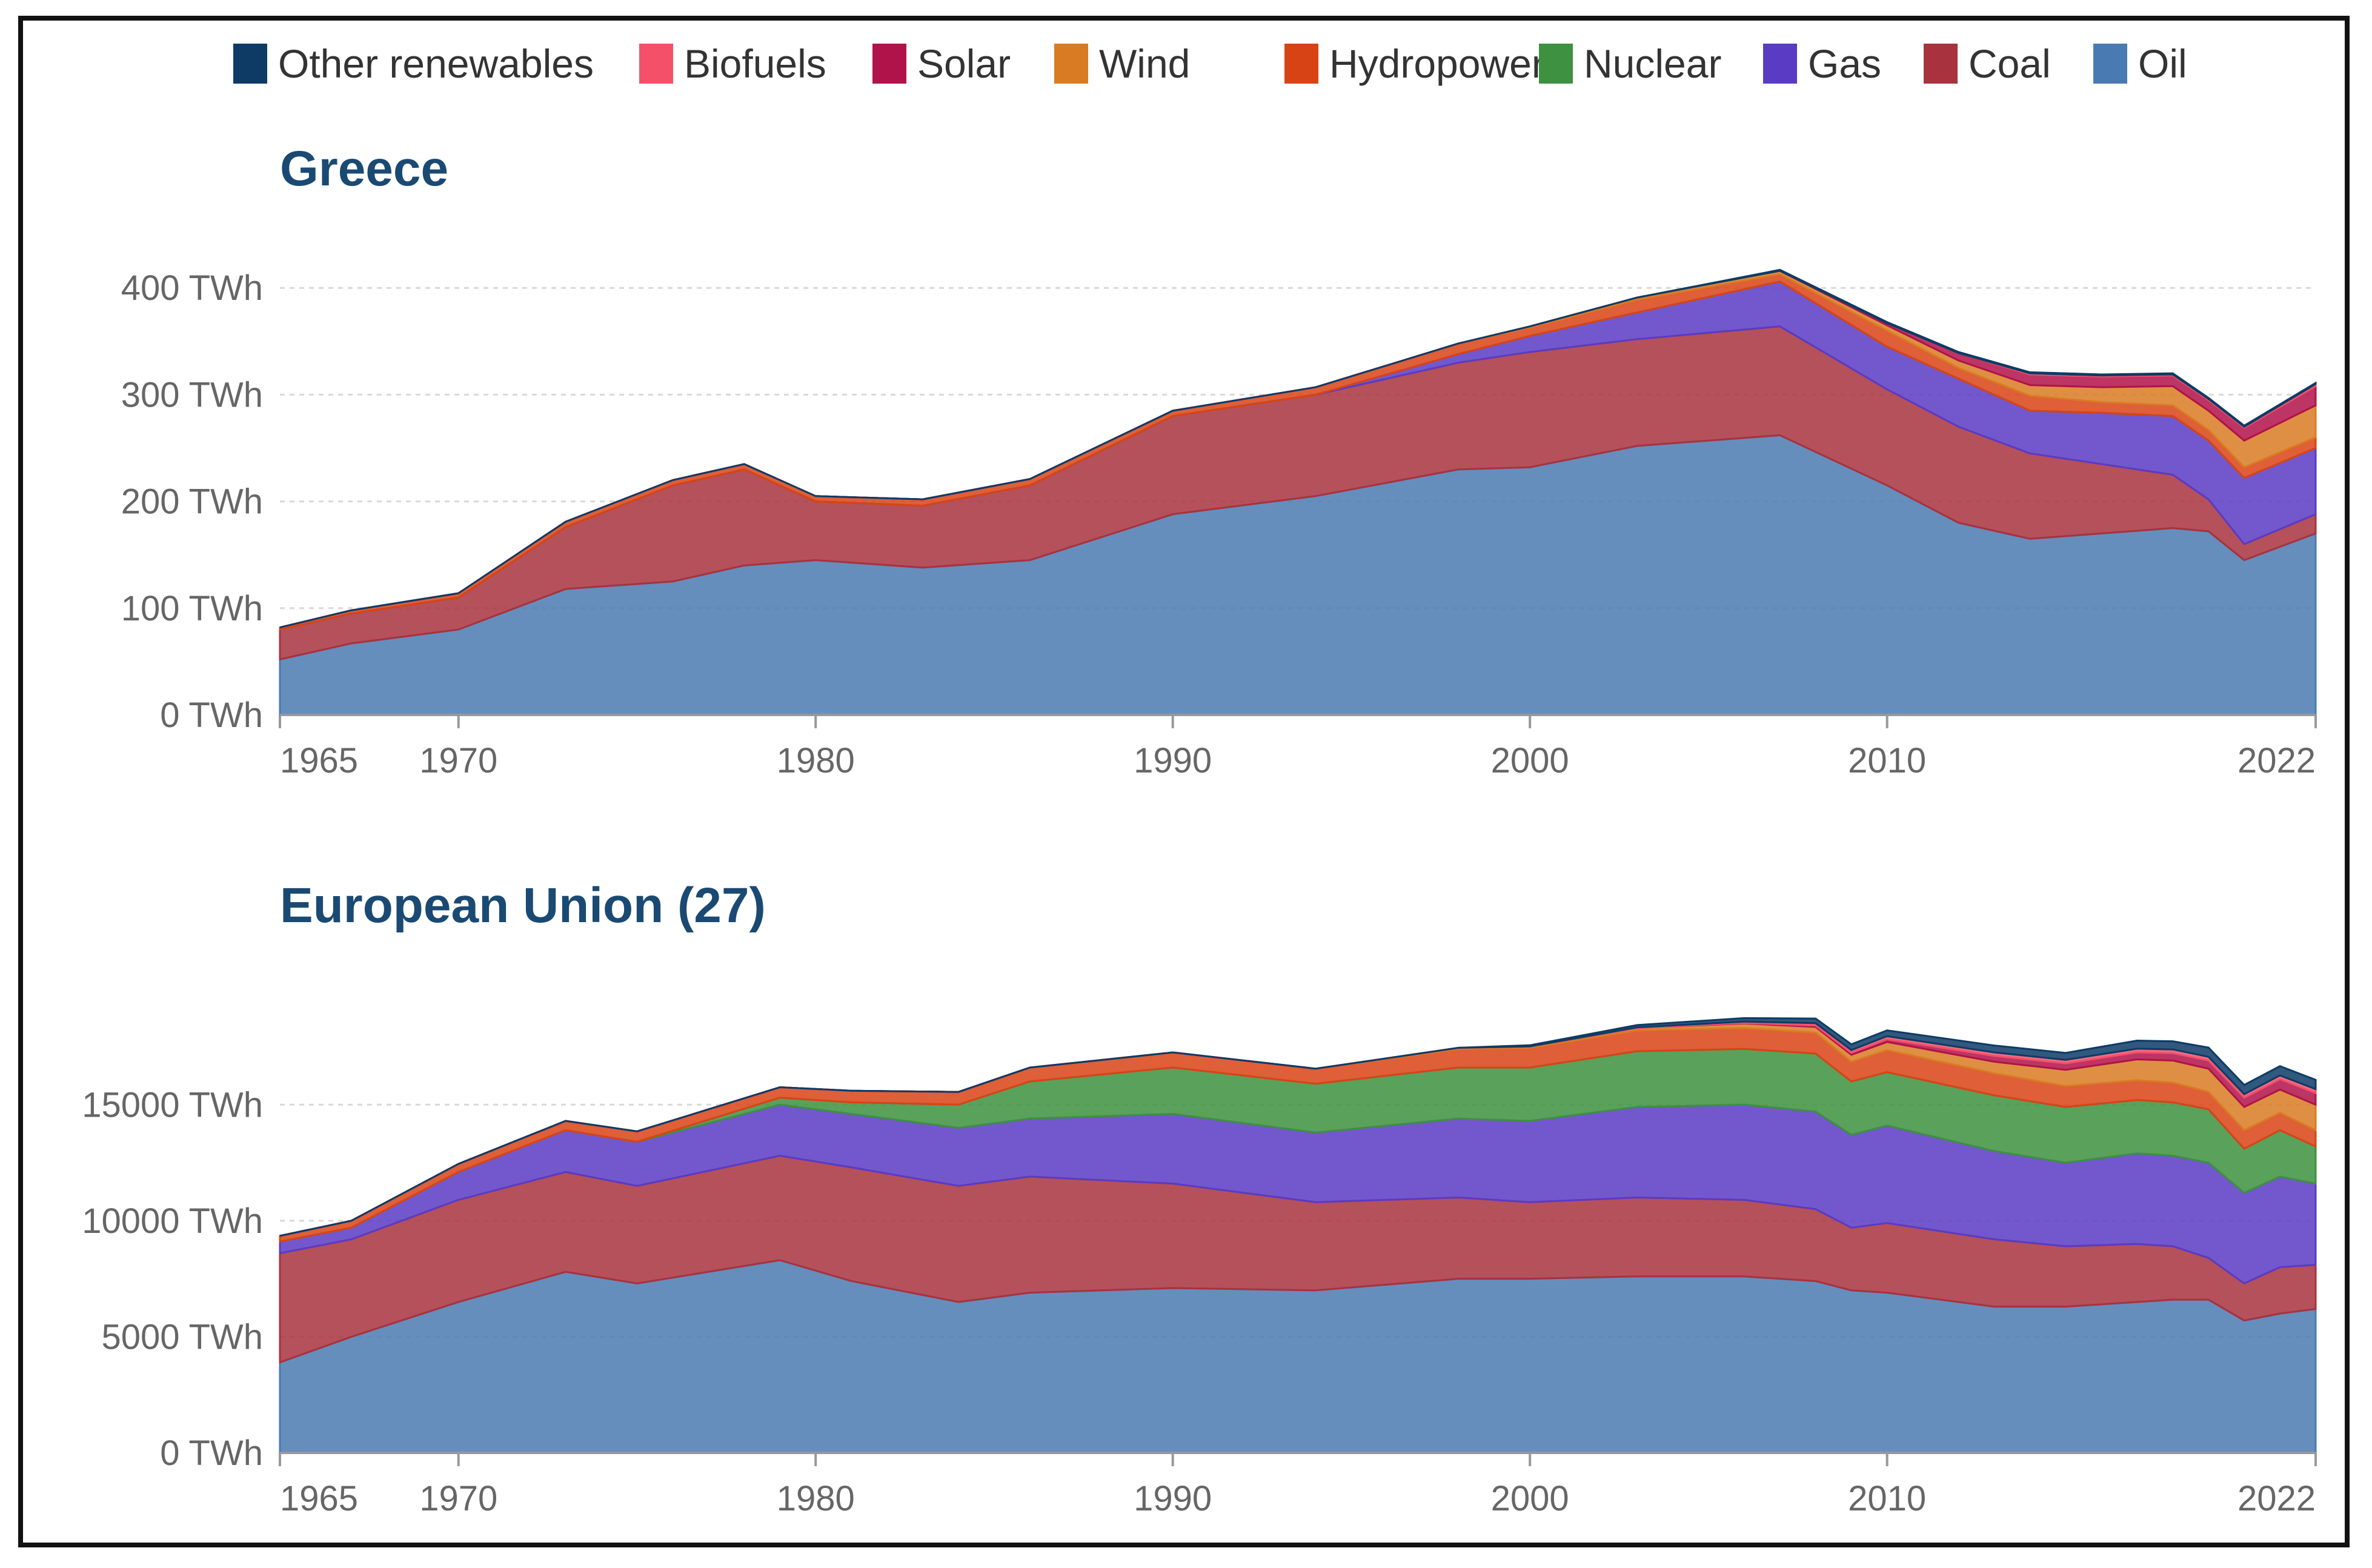 The image size is (2372, 1568). What do you see at coordinates (1887, 1498) in the screenshot?
I see `x-tick-label-eu-2010: 2010` at bounding box center [1887, 1498].